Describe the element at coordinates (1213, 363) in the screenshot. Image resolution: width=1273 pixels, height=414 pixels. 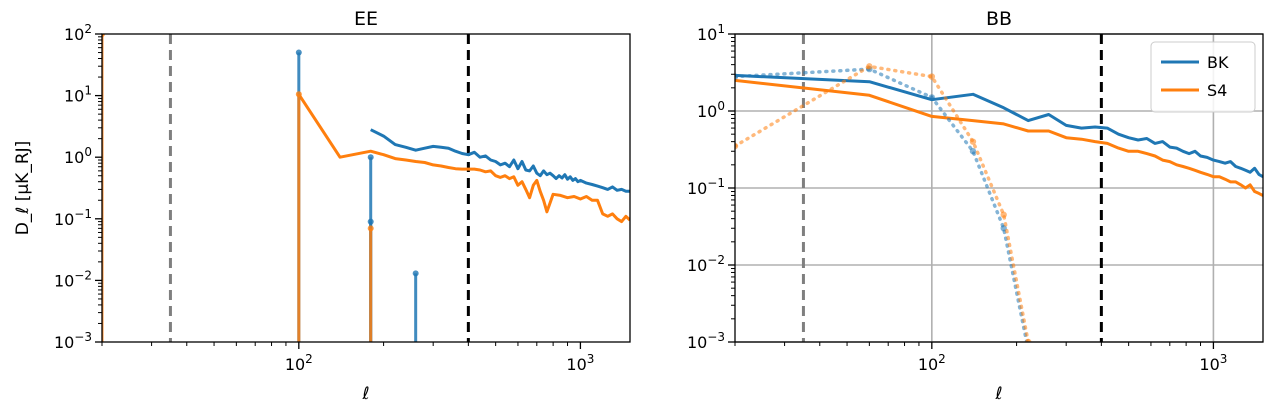
I see `chart2-x-tick-label: 10³` at that location.